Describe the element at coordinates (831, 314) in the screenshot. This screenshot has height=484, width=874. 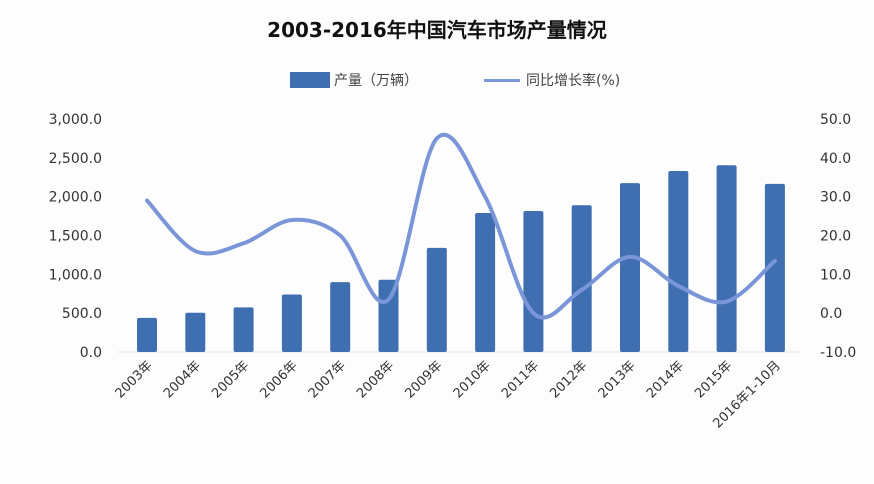
I see `right-tick-label: 0.0` at that location.